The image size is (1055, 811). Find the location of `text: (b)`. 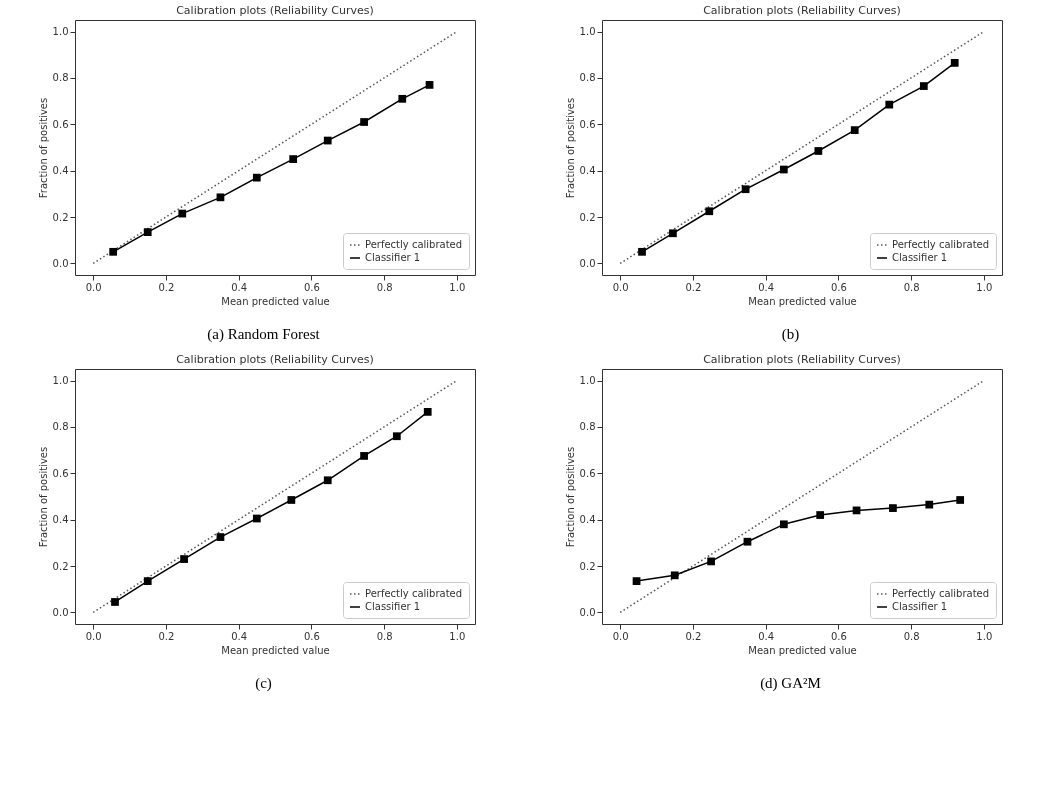

text: (b) is located at coordinates (790, 334).